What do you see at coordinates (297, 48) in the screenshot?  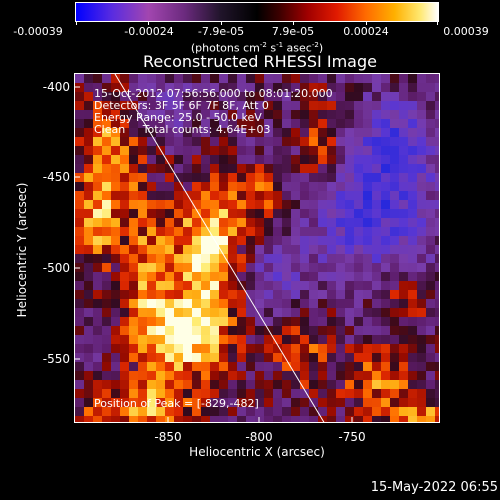 I see `units-text: asec` at bounding box center [297, 48].